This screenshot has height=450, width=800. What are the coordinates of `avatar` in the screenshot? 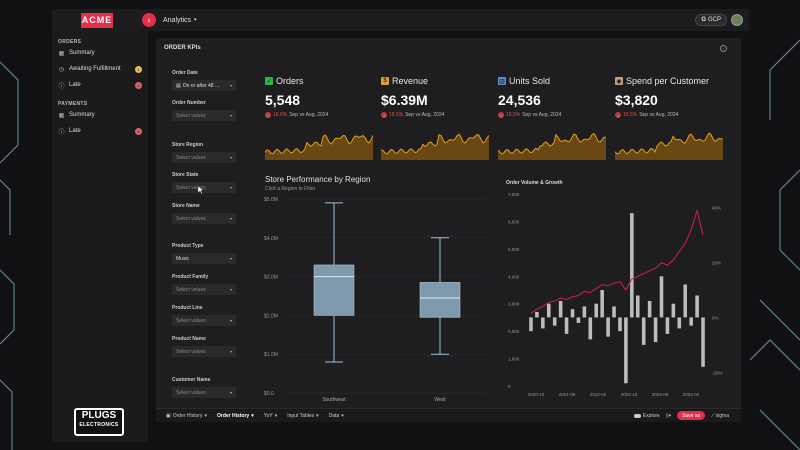 It's located at (737, 20).